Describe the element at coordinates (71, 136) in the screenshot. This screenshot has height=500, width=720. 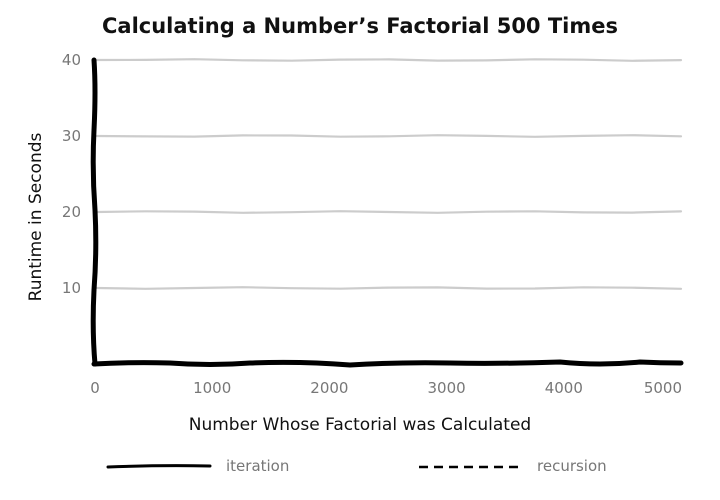
I see `y-tick-label: 30` at that location.